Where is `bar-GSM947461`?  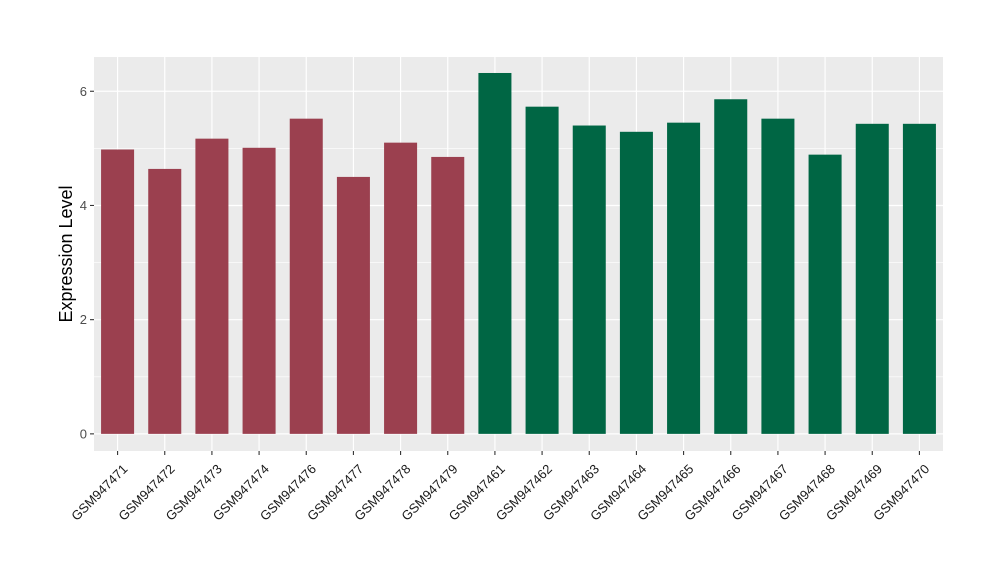 bar-GSM947461 is located at coordinates (495, 253).